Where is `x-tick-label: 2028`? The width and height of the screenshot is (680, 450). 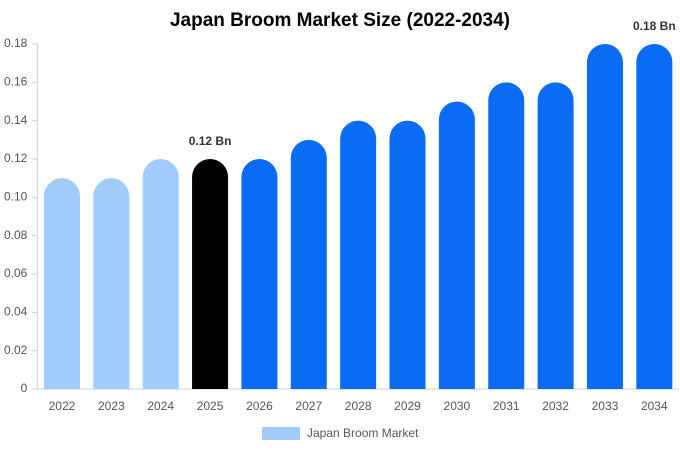
x-tick-label: 2028 is located at coordinates (358, 406).